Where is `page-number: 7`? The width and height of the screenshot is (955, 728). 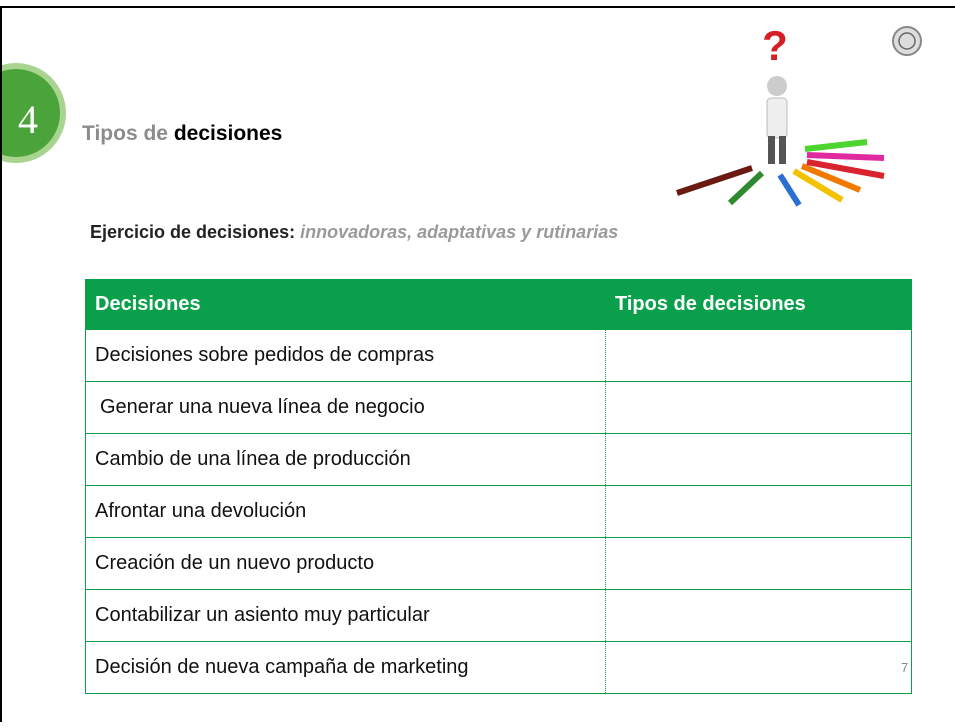 page-number: 7 is located at coordinates (905, 667).